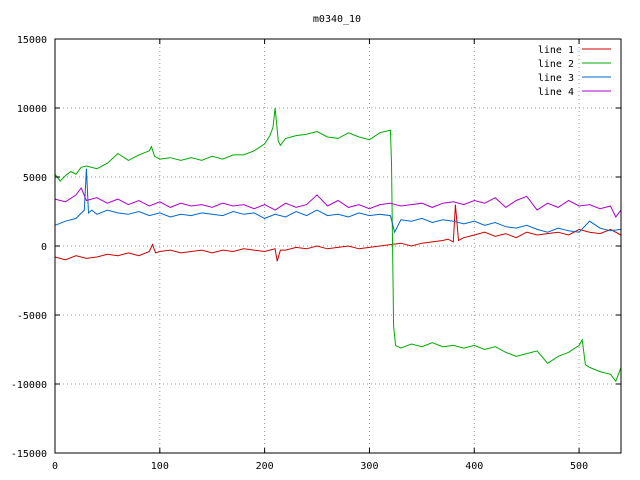 The image size is (640, 480). Describe the element at coordinates (556, 50) in the screenshot. I see `legend-label: line 1` at that location.